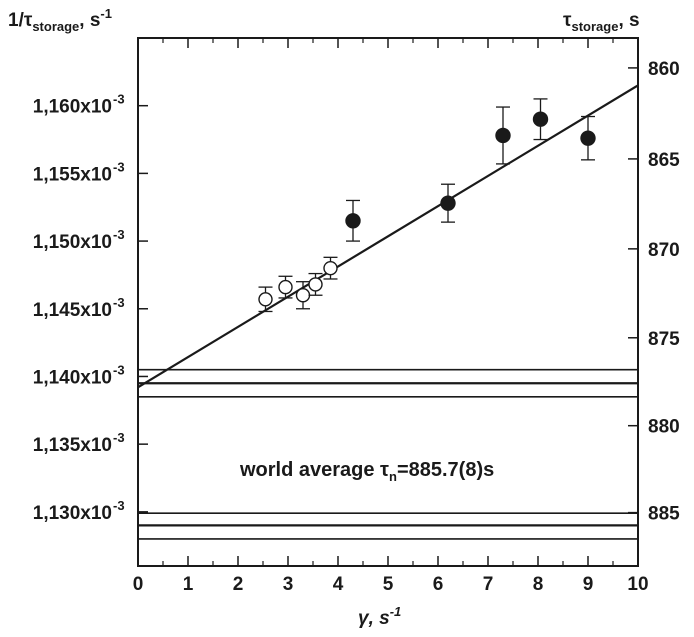 This screenshot has height=637, width=694. I want to click on x-tick-label: 4, so click(338, 584).